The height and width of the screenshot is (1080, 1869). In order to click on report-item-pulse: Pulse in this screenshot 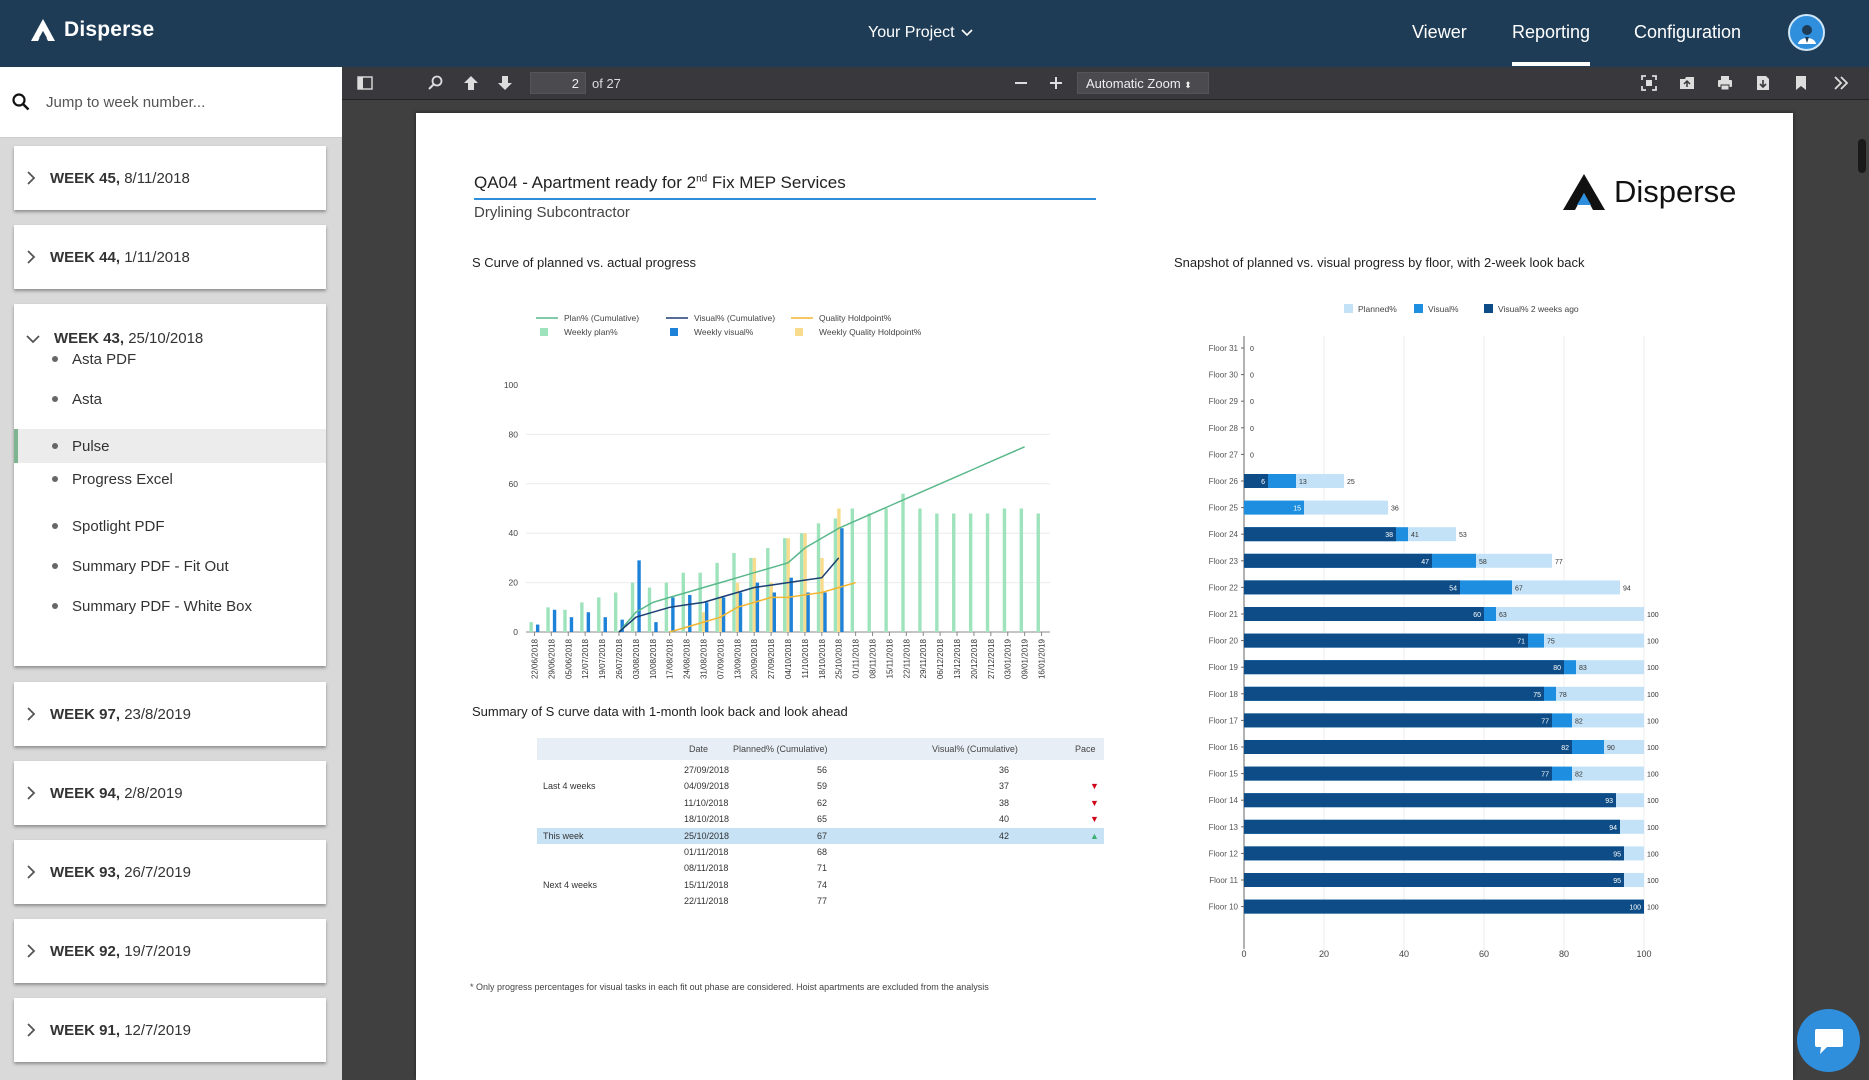, I will do `click(170, 446)`.